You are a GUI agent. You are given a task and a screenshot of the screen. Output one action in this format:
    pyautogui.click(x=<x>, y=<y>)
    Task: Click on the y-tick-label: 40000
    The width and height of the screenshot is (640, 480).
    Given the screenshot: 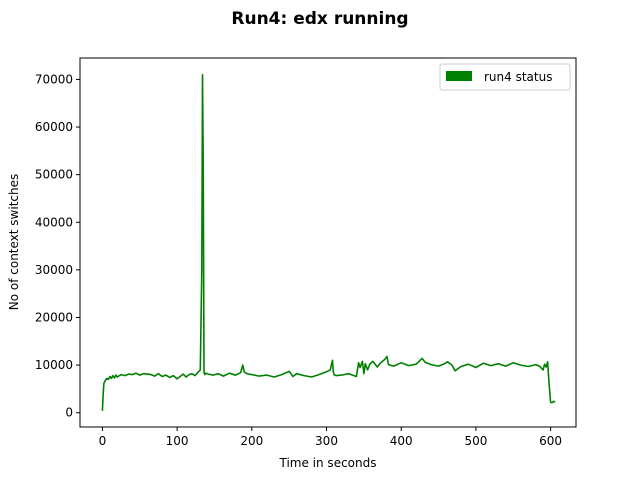 What is the action you would take?
    pyautogui.click(x=54, y=222)
    